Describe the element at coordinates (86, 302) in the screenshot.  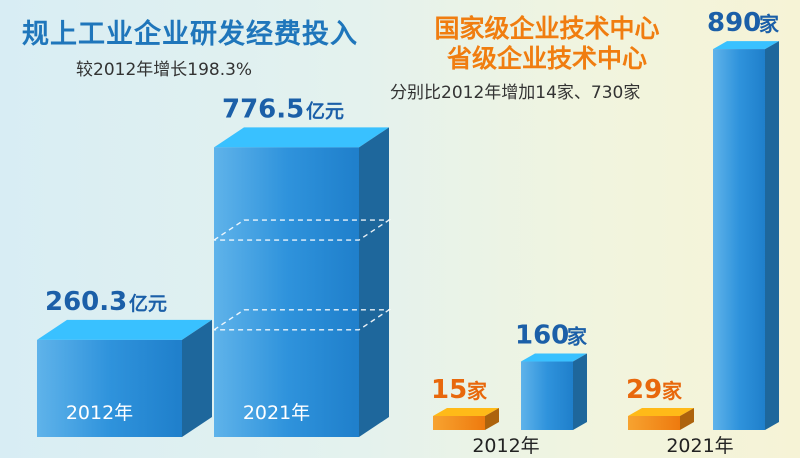
I see `left-value-label-1: 260.3` at that location.